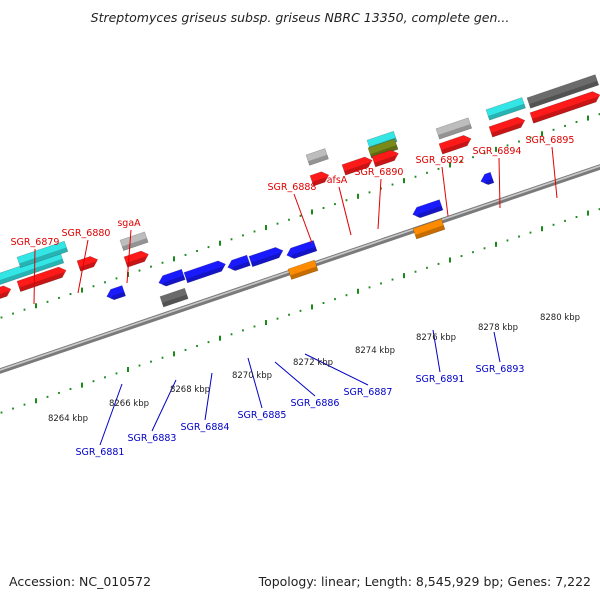  I want to click on gene-label-upper: afsA, so click(337, 180).